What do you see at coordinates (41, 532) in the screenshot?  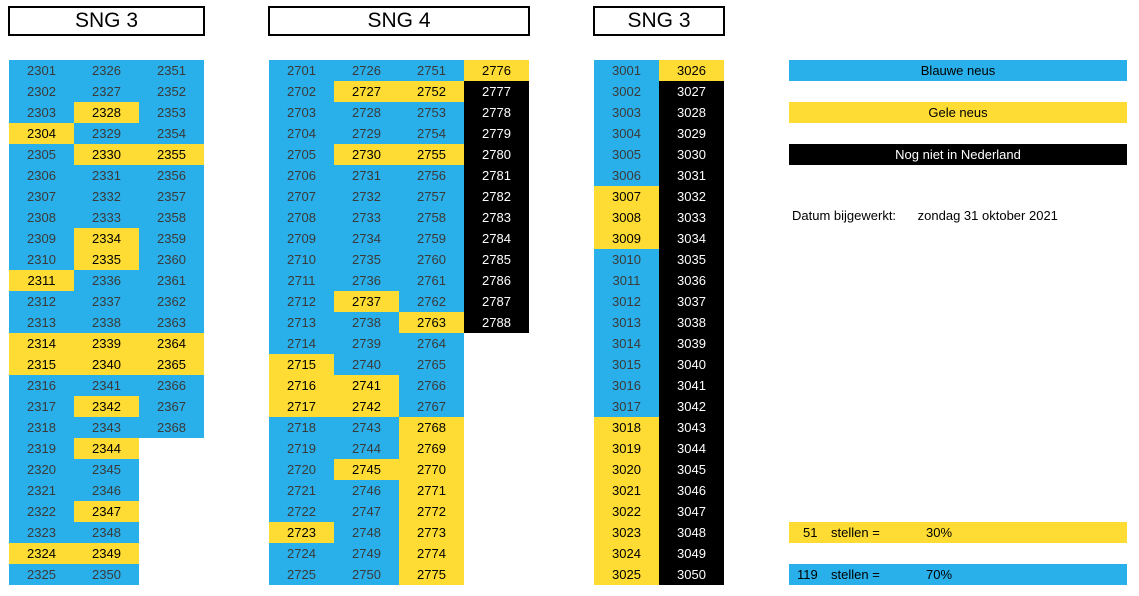 I see `train-number-cell: 2323` at bounding box center [41, 532].